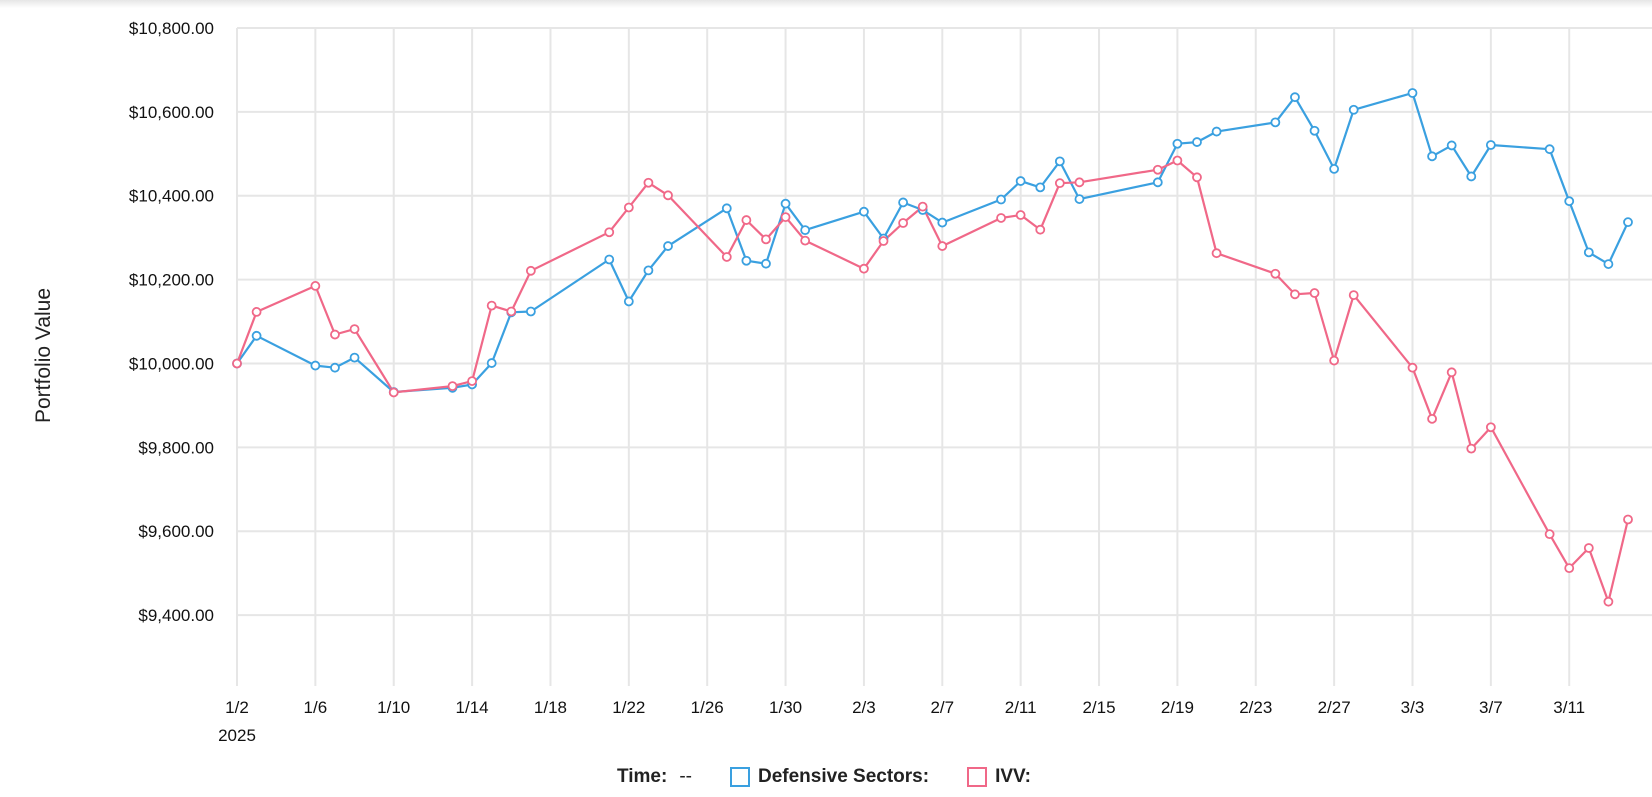 Image resolution: width=1652 pixels, height=797 pixels. Describe the element at coordinates (1491, 707) in the screenshot. I see `x-tick-label: 3/7` at that location.